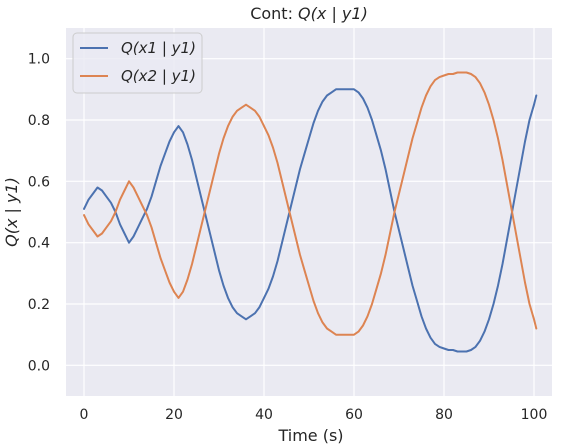  I want to click on x-tick-label: 80, so click(444, 415).